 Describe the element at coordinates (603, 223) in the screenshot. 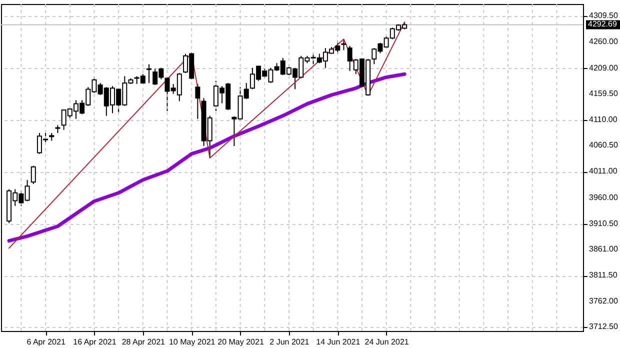

I see `y-tick-label: 3910.50` at that location.